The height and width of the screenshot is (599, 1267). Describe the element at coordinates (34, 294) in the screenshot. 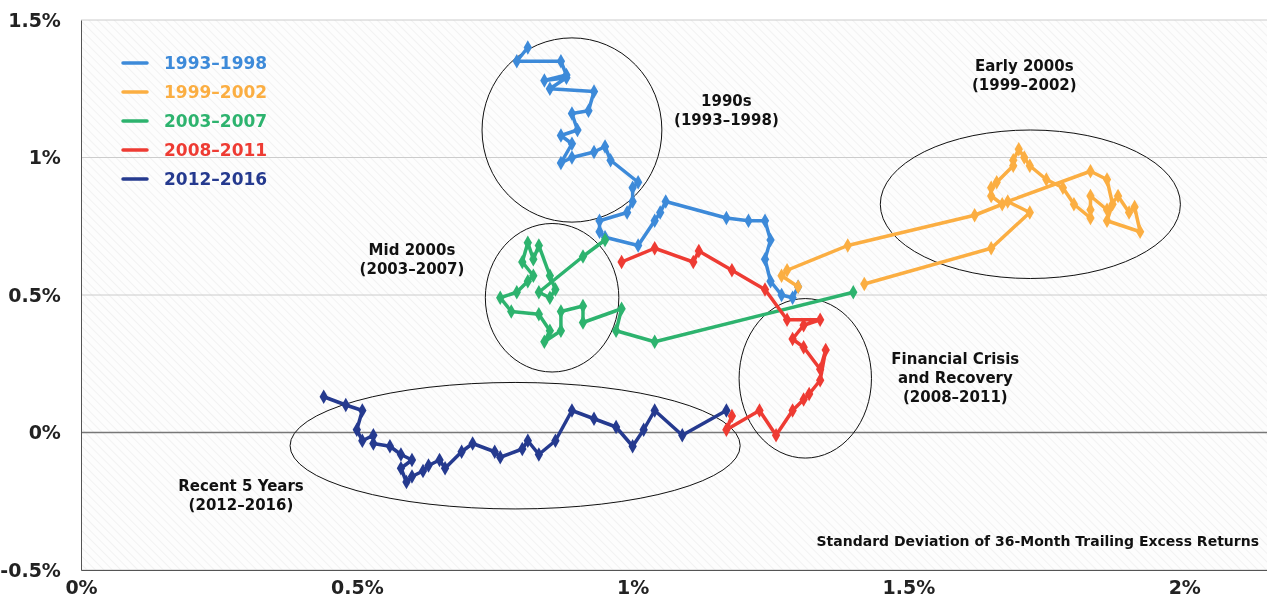

I see `y-tick-label: 0.5%` at that location.